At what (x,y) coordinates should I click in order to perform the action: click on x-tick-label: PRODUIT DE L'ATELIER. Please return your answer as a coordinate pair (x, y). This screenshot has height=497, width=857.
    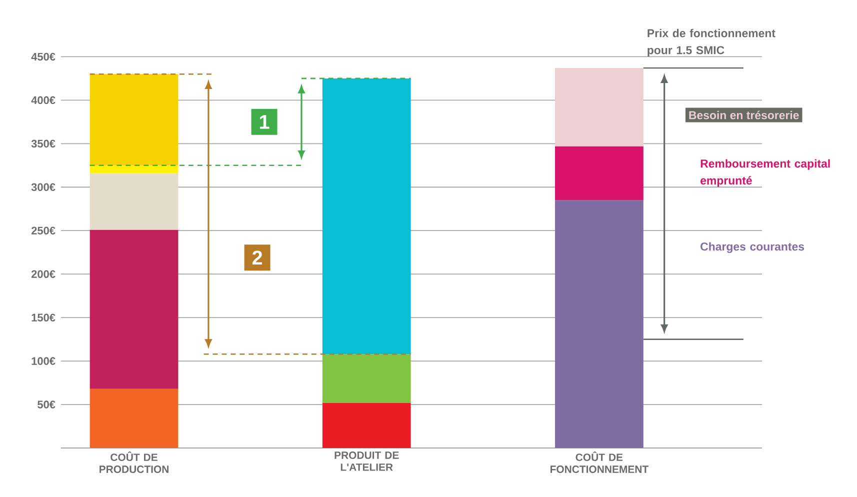
    Looking at the image, I should click on (366, 461).